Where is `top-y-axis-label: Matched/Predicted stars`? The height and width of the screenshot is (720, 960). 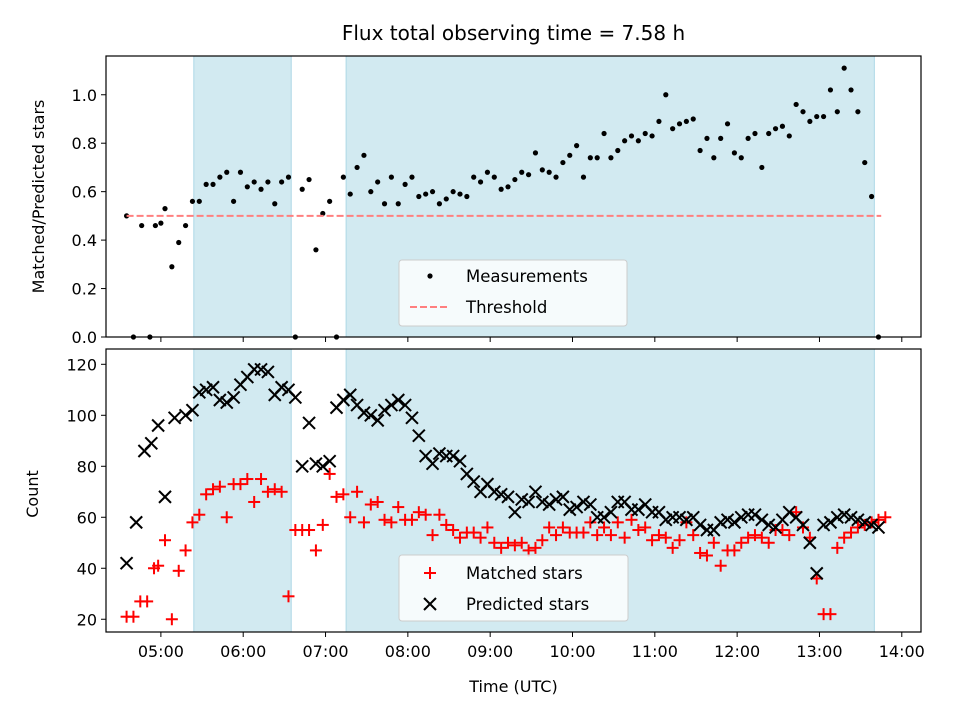
top-y-axis-label: Matched/Predicted stars is located at coordinates (38, 197).